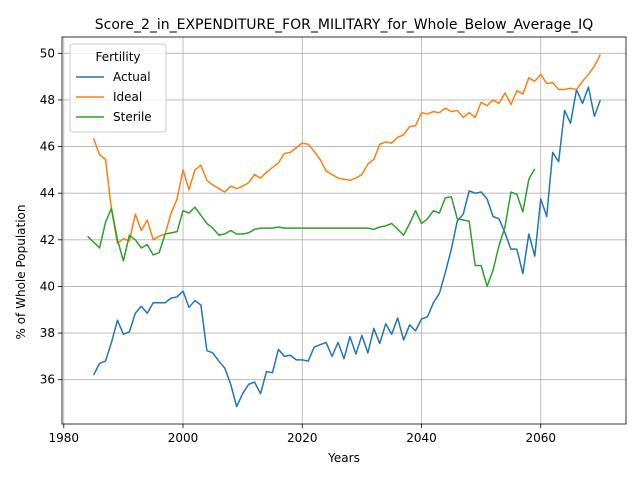 This screenshot has width=640, height=480. What do you see at coordinates (343, 458) in the screenshot?
I see `x-axis-label: Years` at bounding box center [343, 458].